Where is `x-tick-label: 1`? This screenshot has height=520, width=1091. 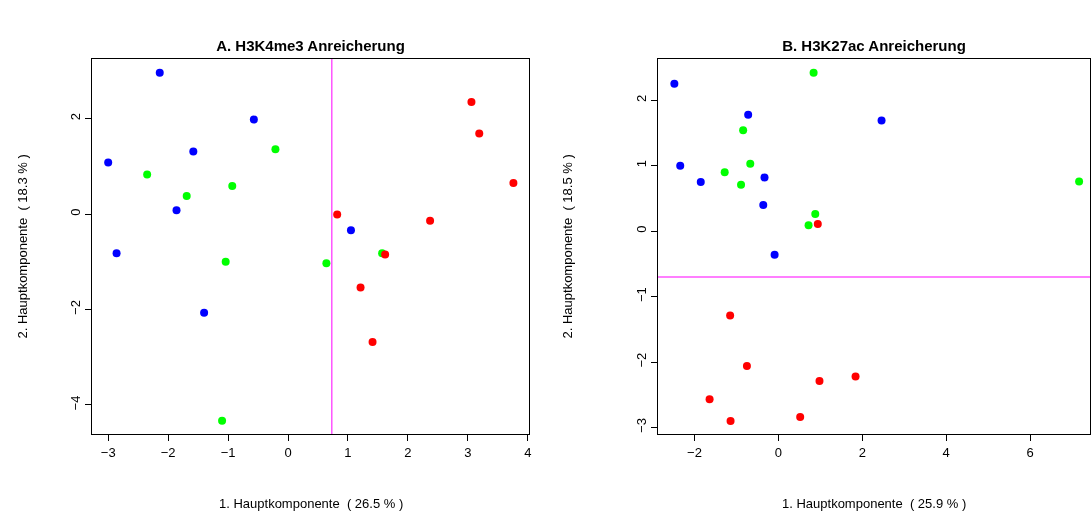 x-tick-label: 1 is located at coordinates (348, 452).